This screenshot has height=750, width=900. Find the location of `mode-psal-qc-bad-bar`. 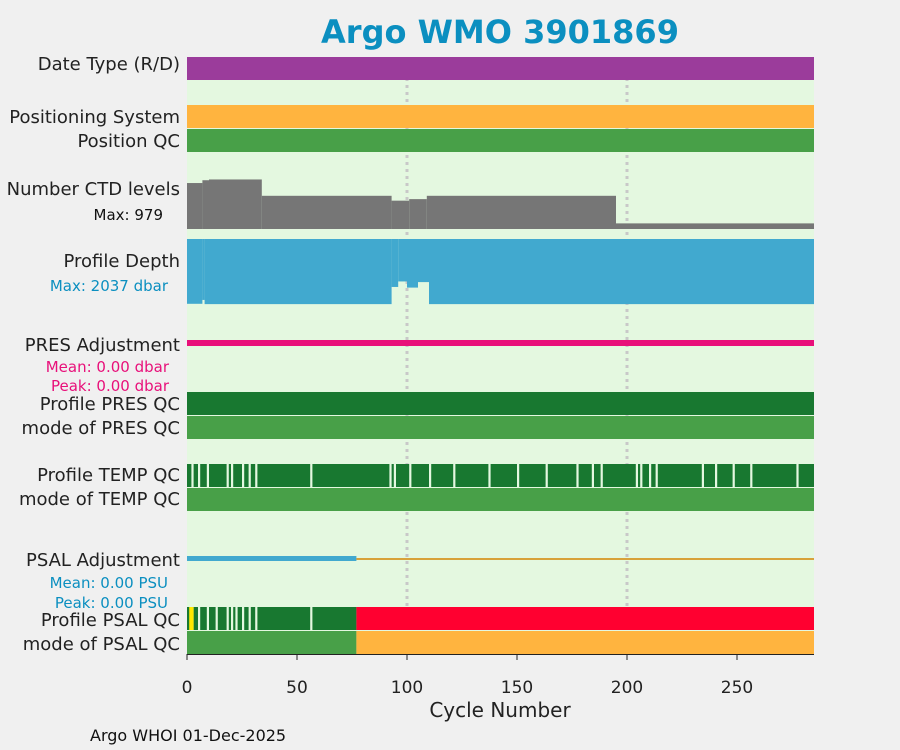

mode-psal-qc-bad-bar is located at coordinates (585, 642).